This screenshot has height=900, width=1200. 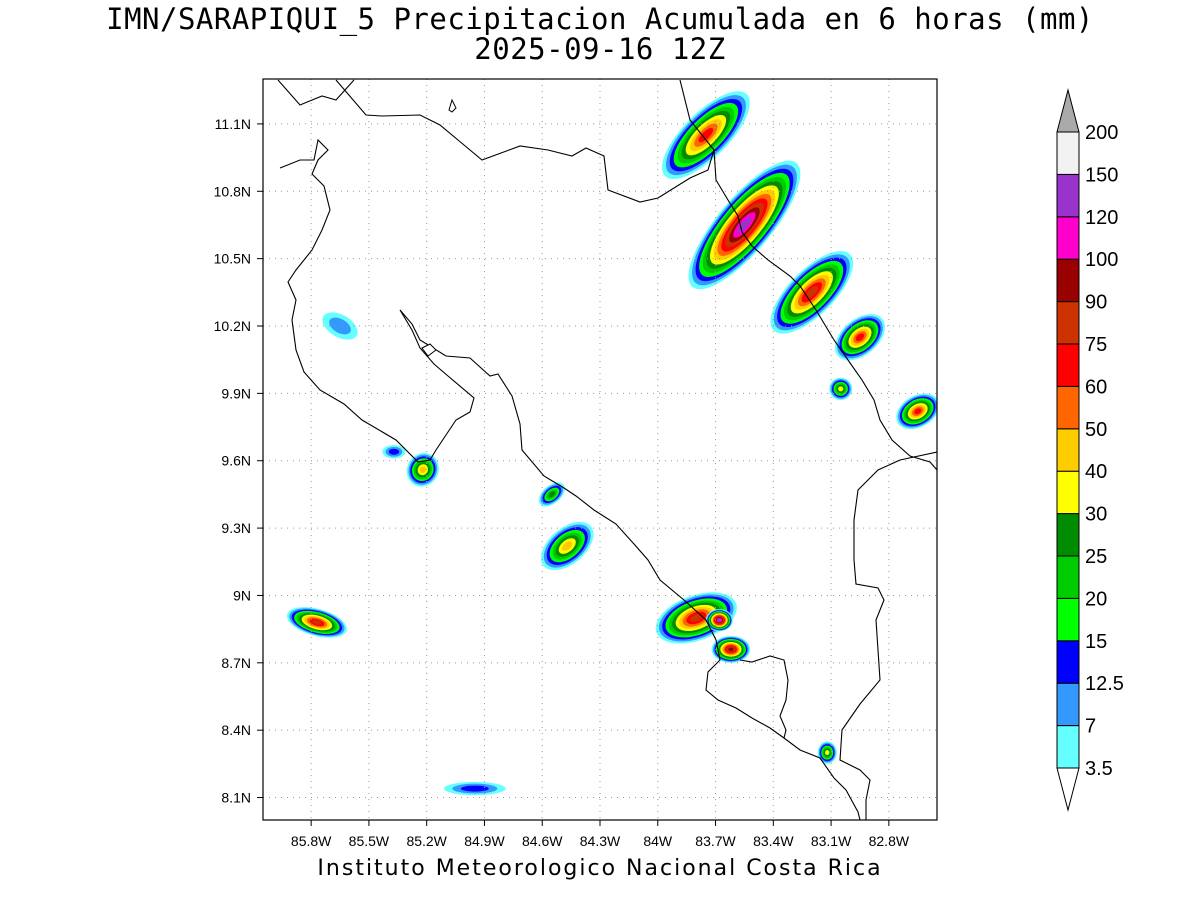 I want to click on colorbar-label: 60, so click(x=1096, y=387).